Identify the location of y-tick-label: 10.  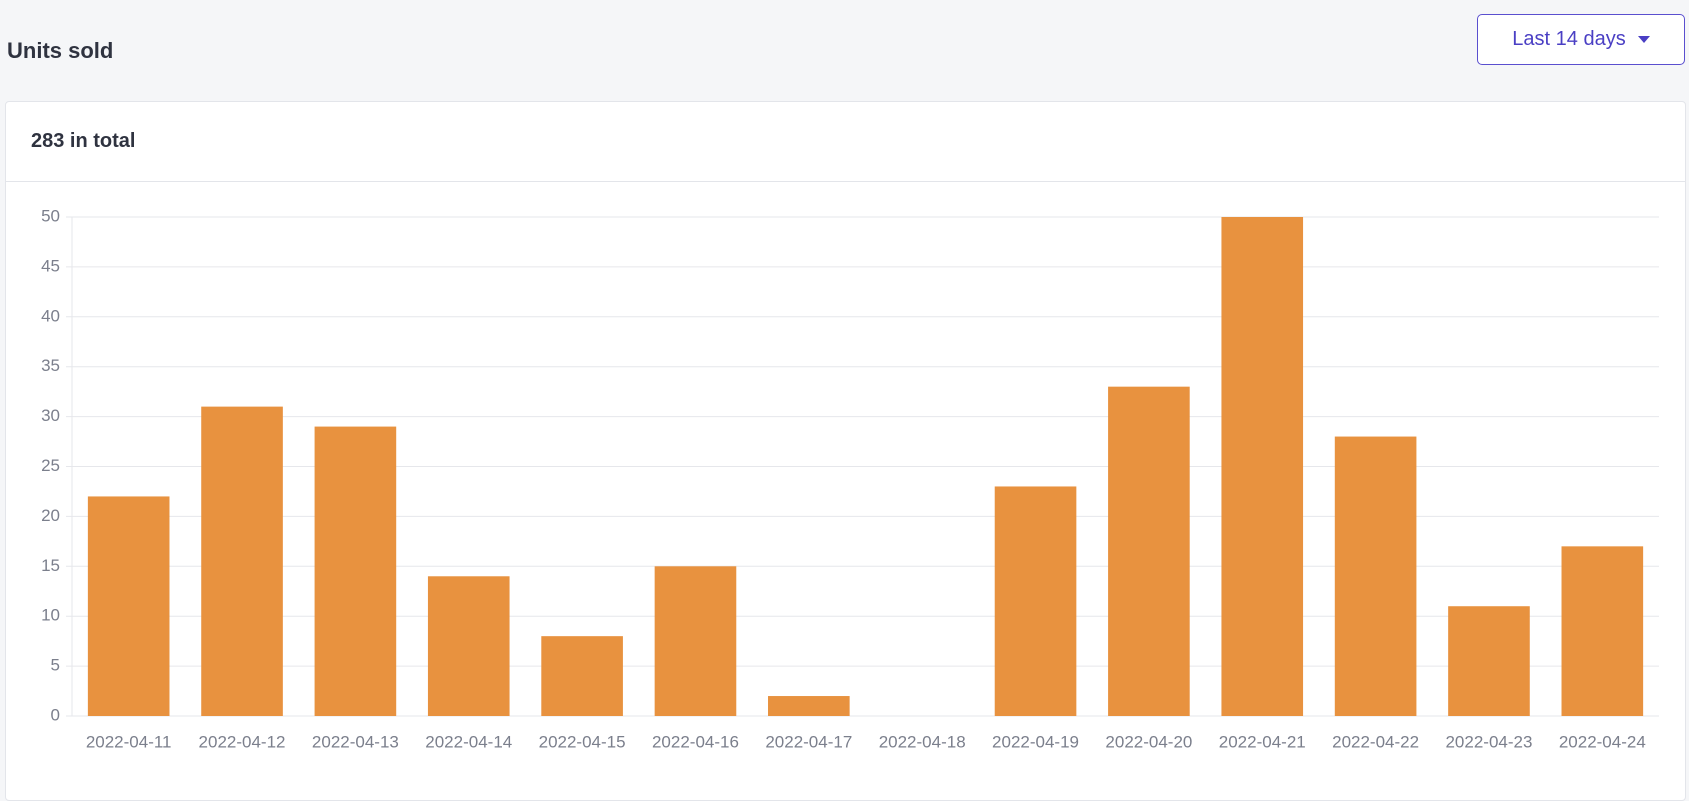
(50, 615).